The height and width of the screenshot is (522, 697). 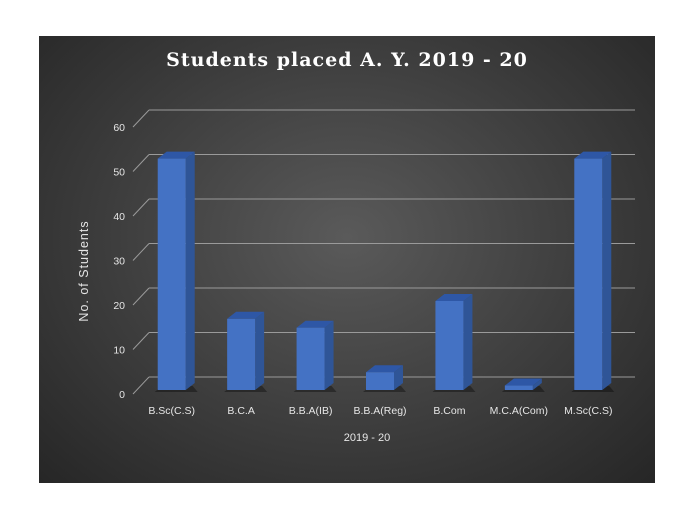 I want to click on x-tick-label: B.Sc(C.S), so click(x=171, y=411).